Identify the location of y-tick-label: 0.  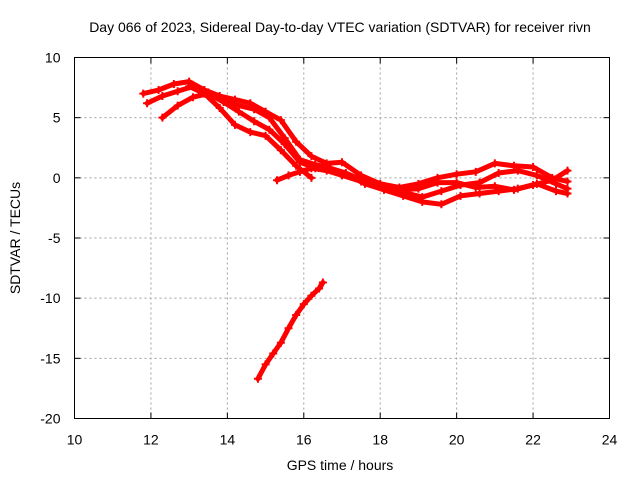
(57, 178).